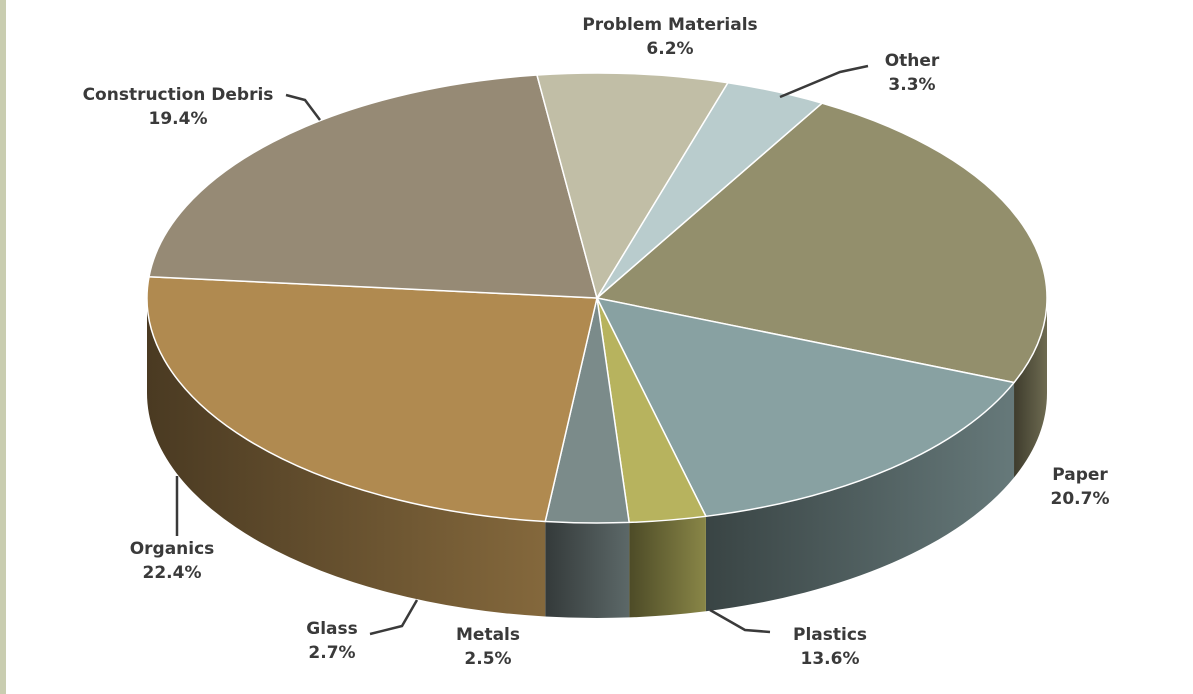 The height and width of the screenshot is (694, 1193). Describe the element at coordinates (911, 85) in the screenshot. I see `label-value-other: 3.3%` at that location.